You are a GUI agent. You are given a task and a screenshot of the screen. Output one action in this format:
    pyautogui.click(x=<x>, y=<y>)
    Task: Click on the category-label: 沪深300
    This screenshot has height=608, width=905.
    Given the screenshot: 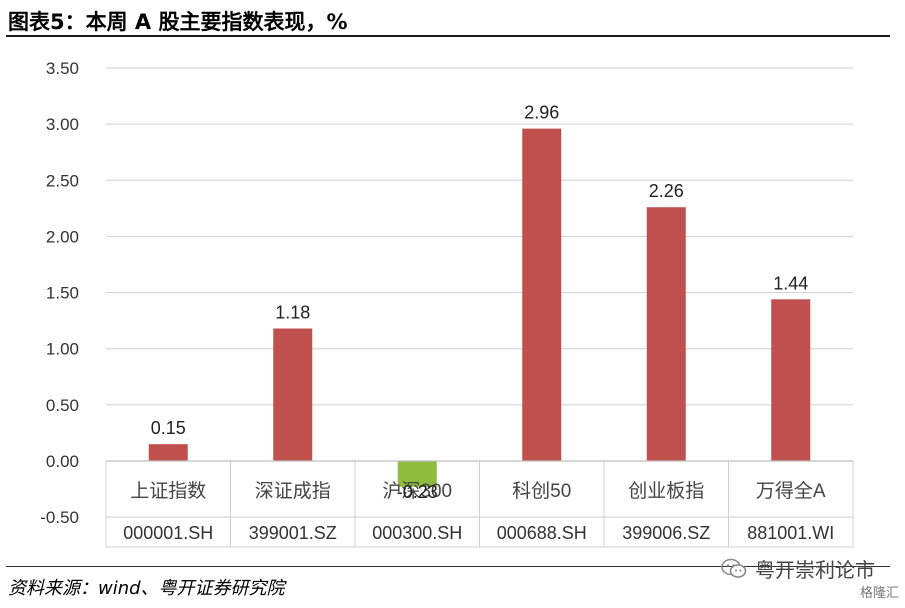 What is the action you would take?
    pyautogui.click(x=417, y=491)
    